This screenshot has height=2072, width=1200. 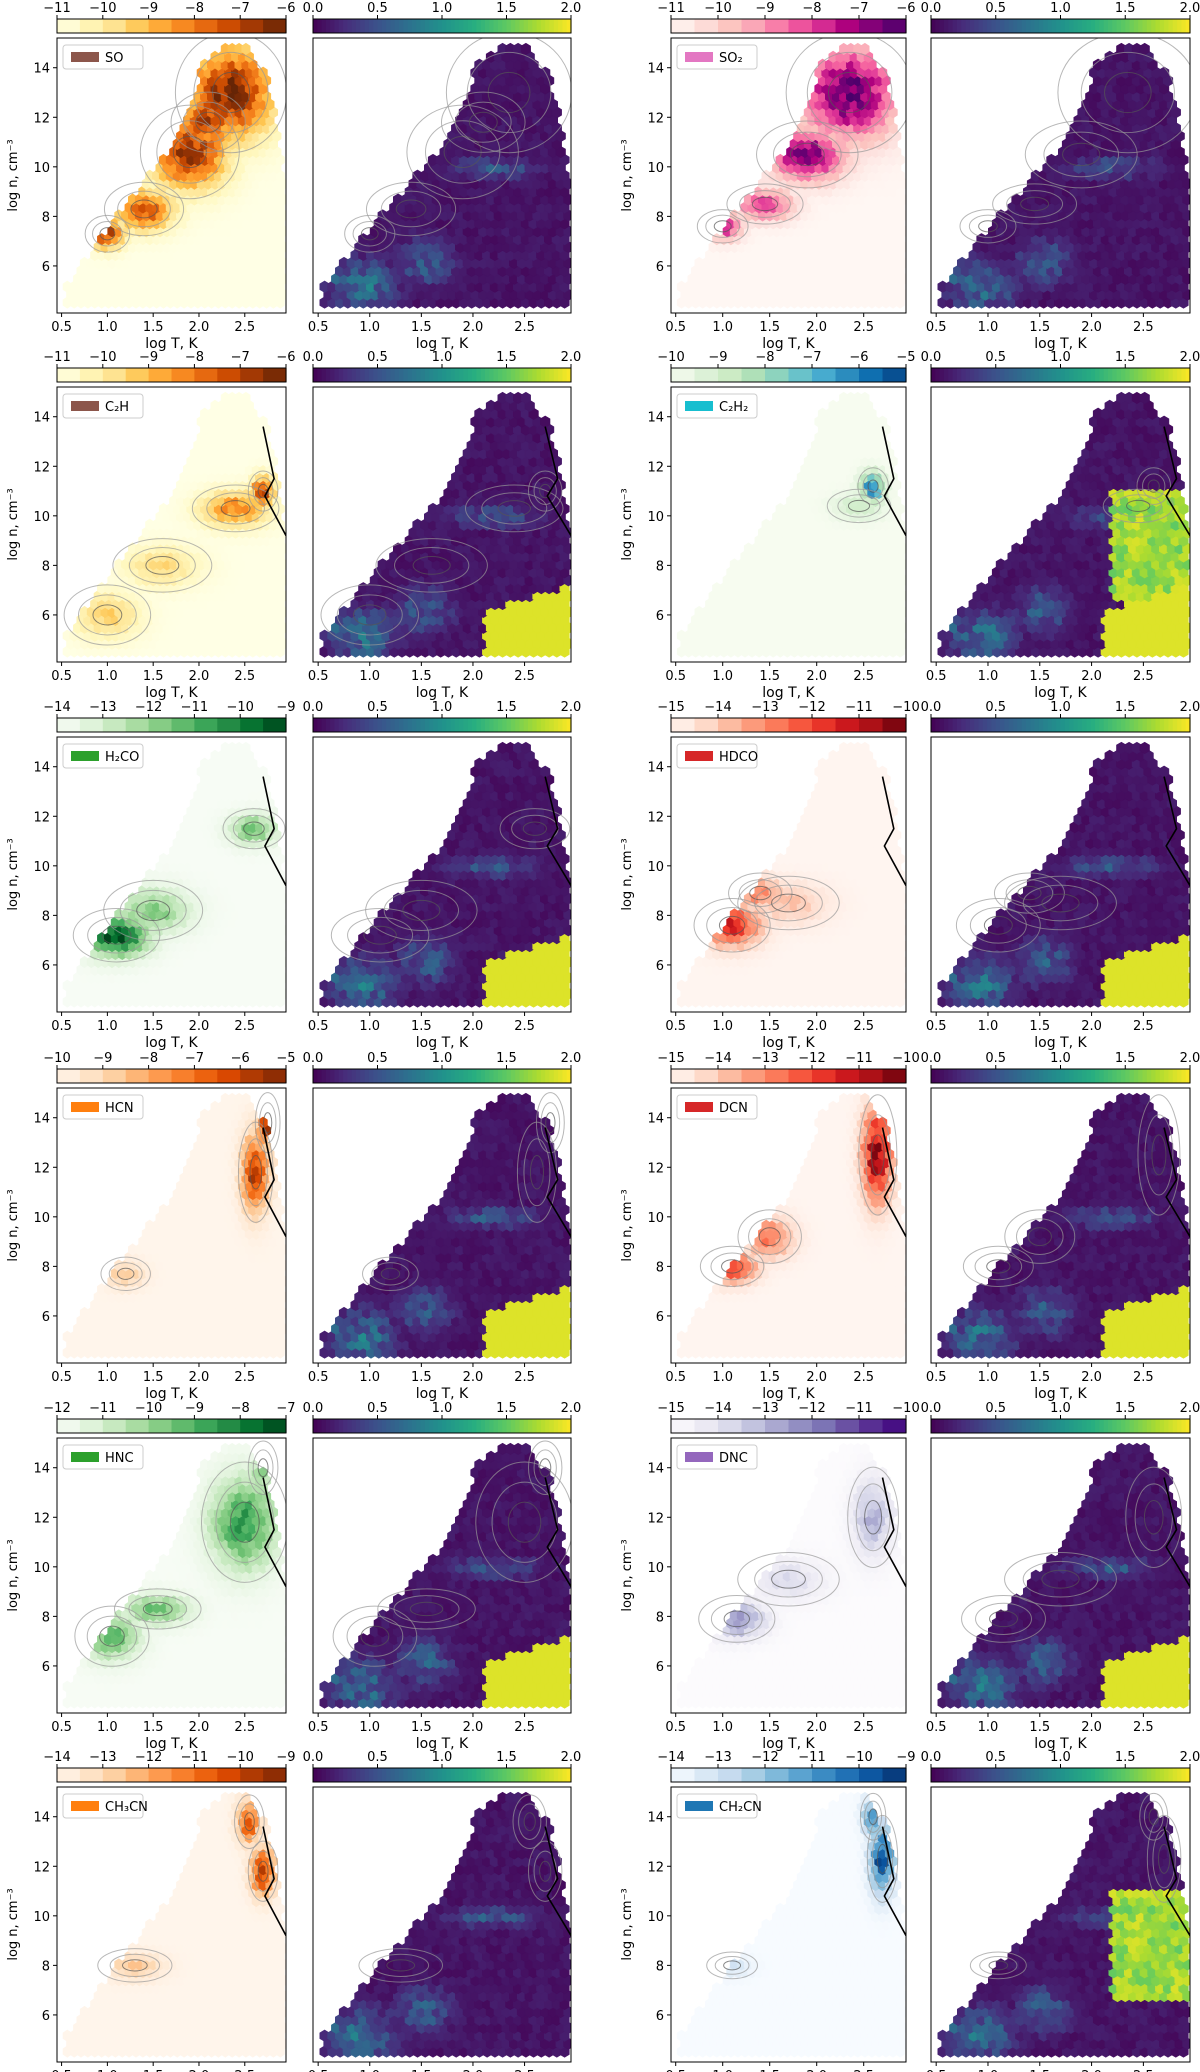 What do you see at coordinates (524, 676) in the screenshot?
I see `x-tick-label: 2.5` at bounding box center [524, 676].